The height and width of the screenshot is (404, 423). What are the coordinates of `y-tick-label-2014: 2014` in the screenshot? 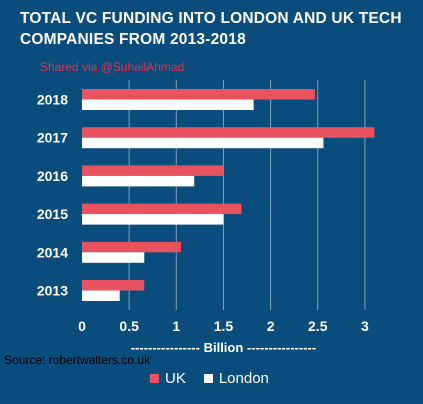 It's located at (52, 252).